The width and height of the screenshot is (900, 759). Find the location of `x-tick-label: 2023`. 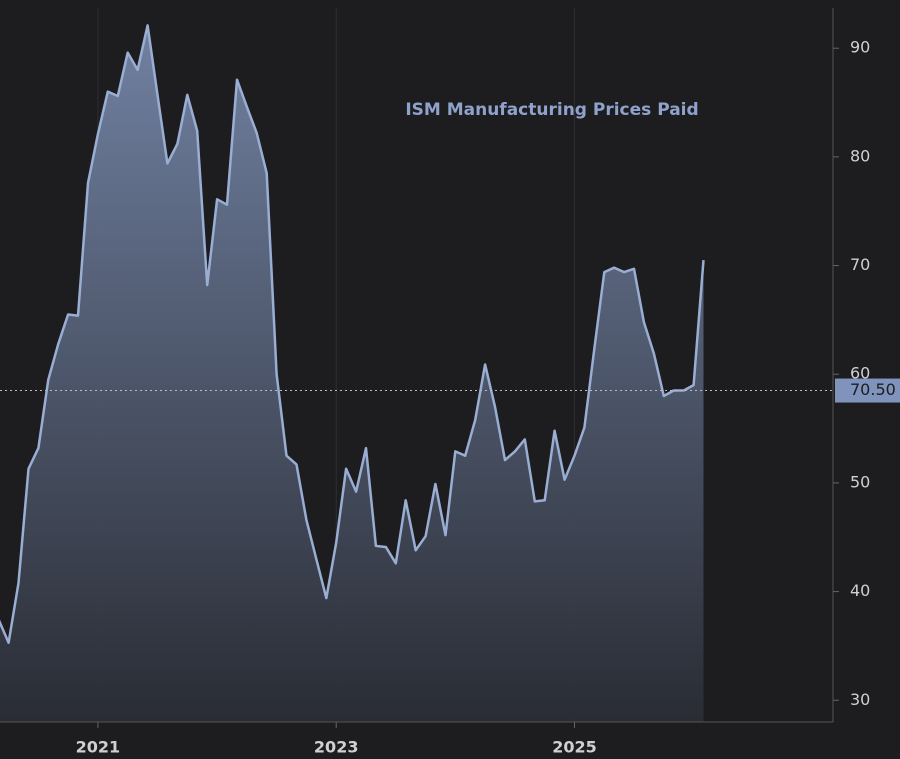

x-tick-label: 2023 is located at coordinates (336, 747).